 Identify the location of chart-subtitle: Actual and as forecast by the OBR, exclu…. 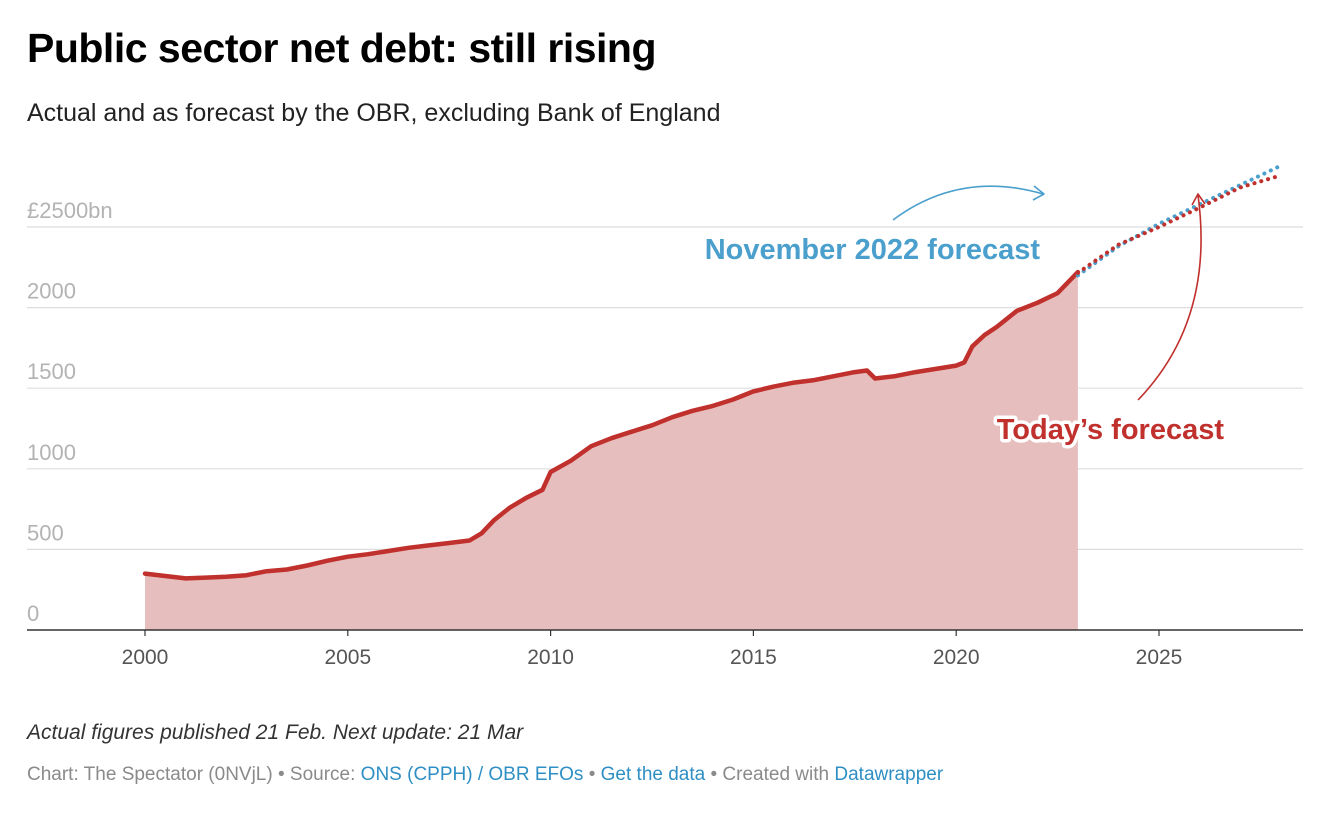
(374, 113).